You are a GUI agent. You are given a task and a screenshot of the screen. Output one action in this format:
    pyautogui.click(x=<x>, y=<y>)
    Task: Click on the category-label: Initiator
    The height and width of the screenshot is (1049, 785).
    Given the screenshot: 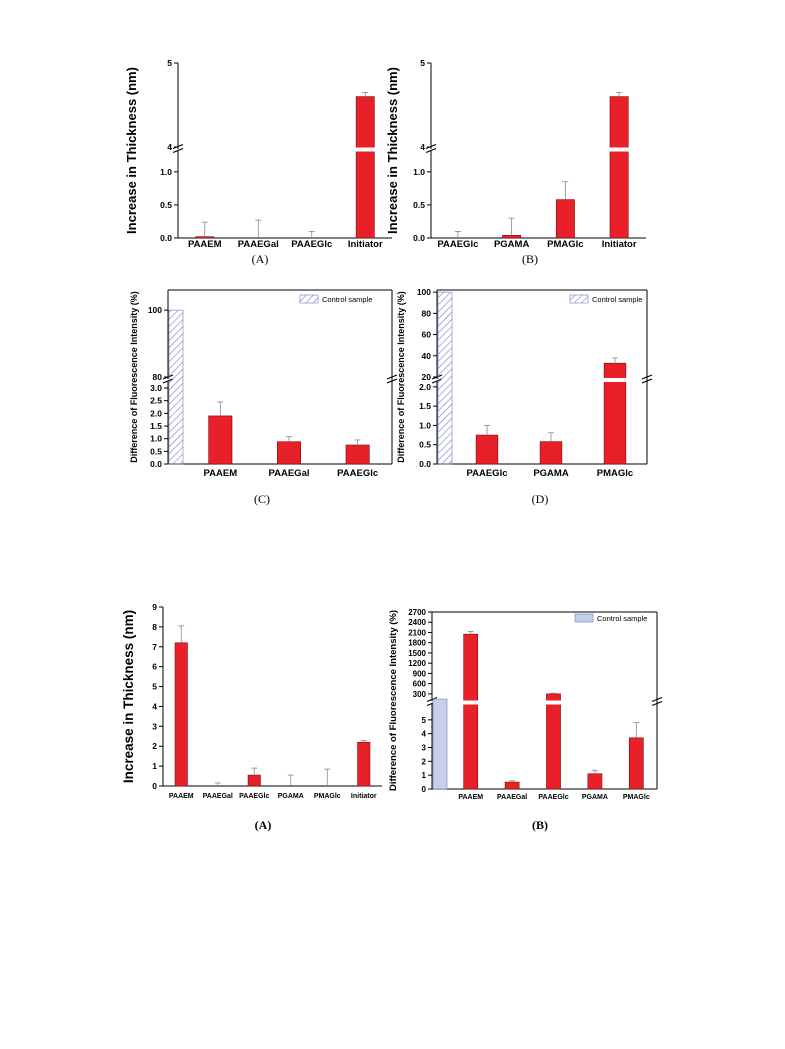 What is the action you would take?
    pyautogui.click(x=364, y=796)
    